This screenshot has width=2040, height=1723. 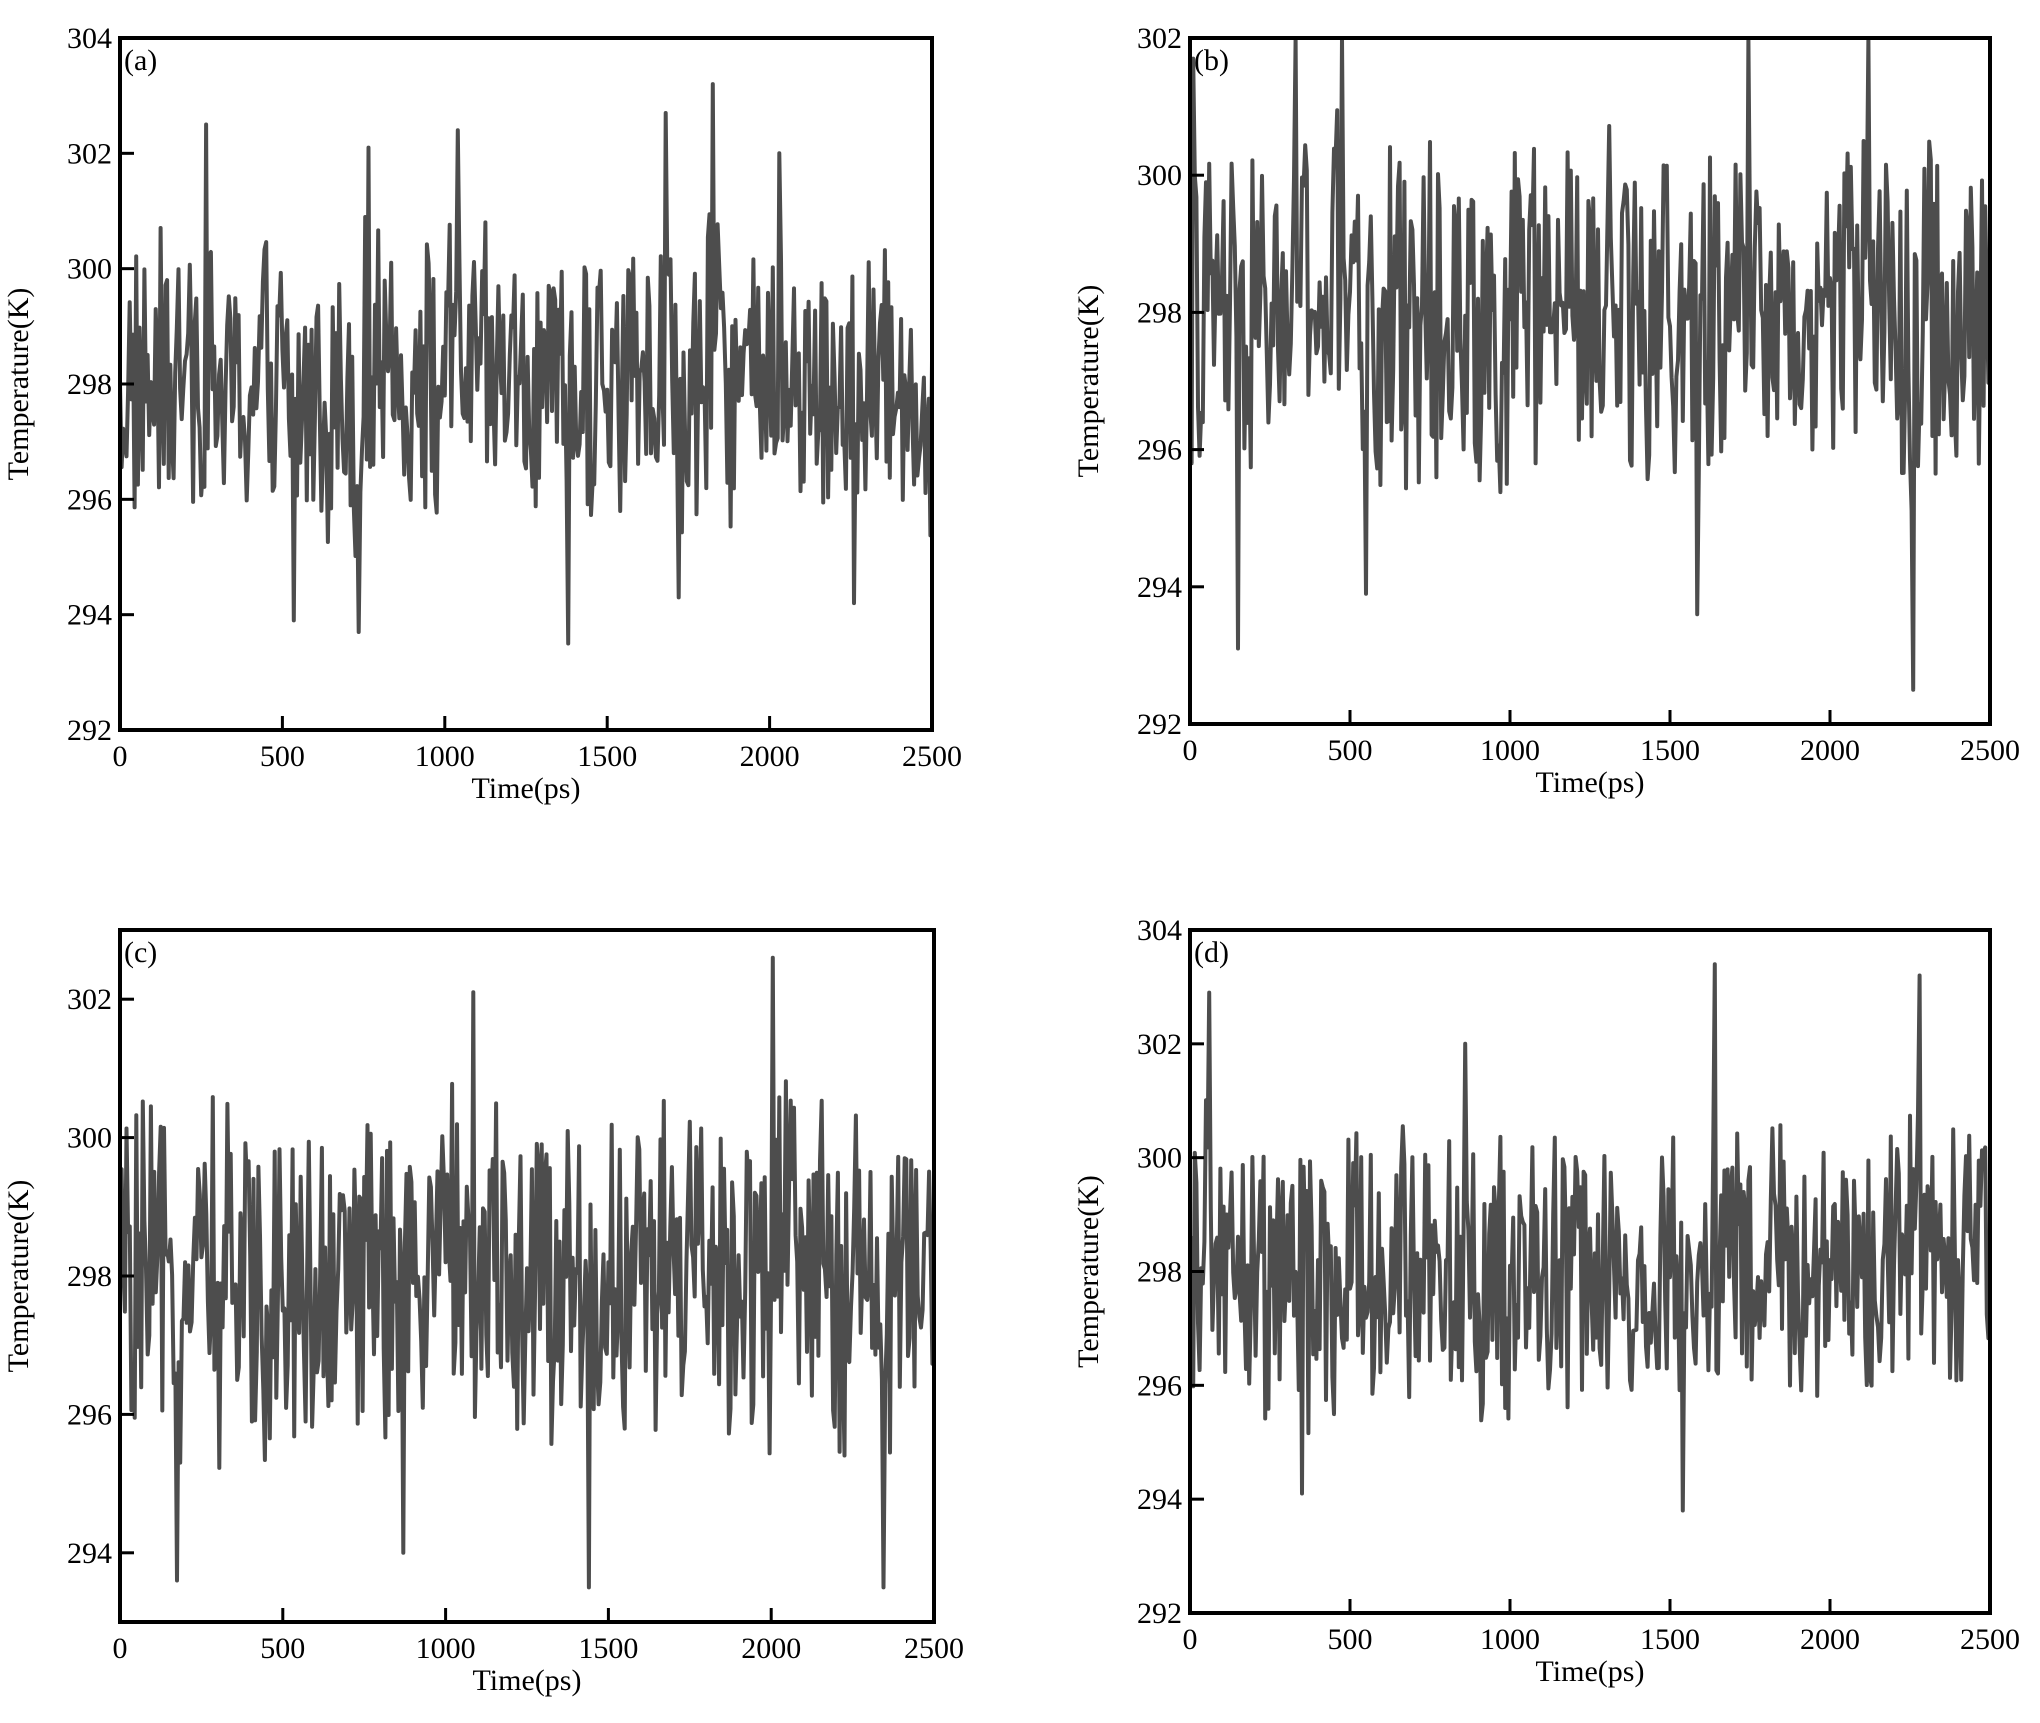 I want to click on panel-label: (c), so click(x=140, y=952).